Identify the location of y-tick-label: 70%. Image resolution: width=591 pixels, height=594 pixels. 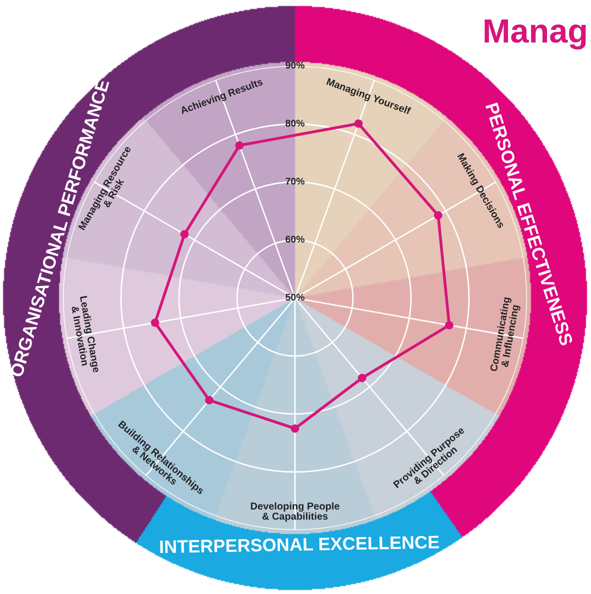
(295, 181).